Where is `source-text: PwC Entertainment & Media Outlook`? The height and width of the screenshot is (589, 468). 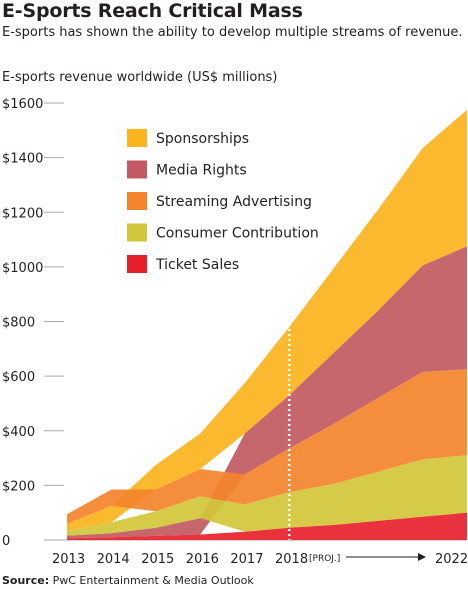
source-text: PwC Entertainment & Media Outlook is located at coordinates (153, 580).